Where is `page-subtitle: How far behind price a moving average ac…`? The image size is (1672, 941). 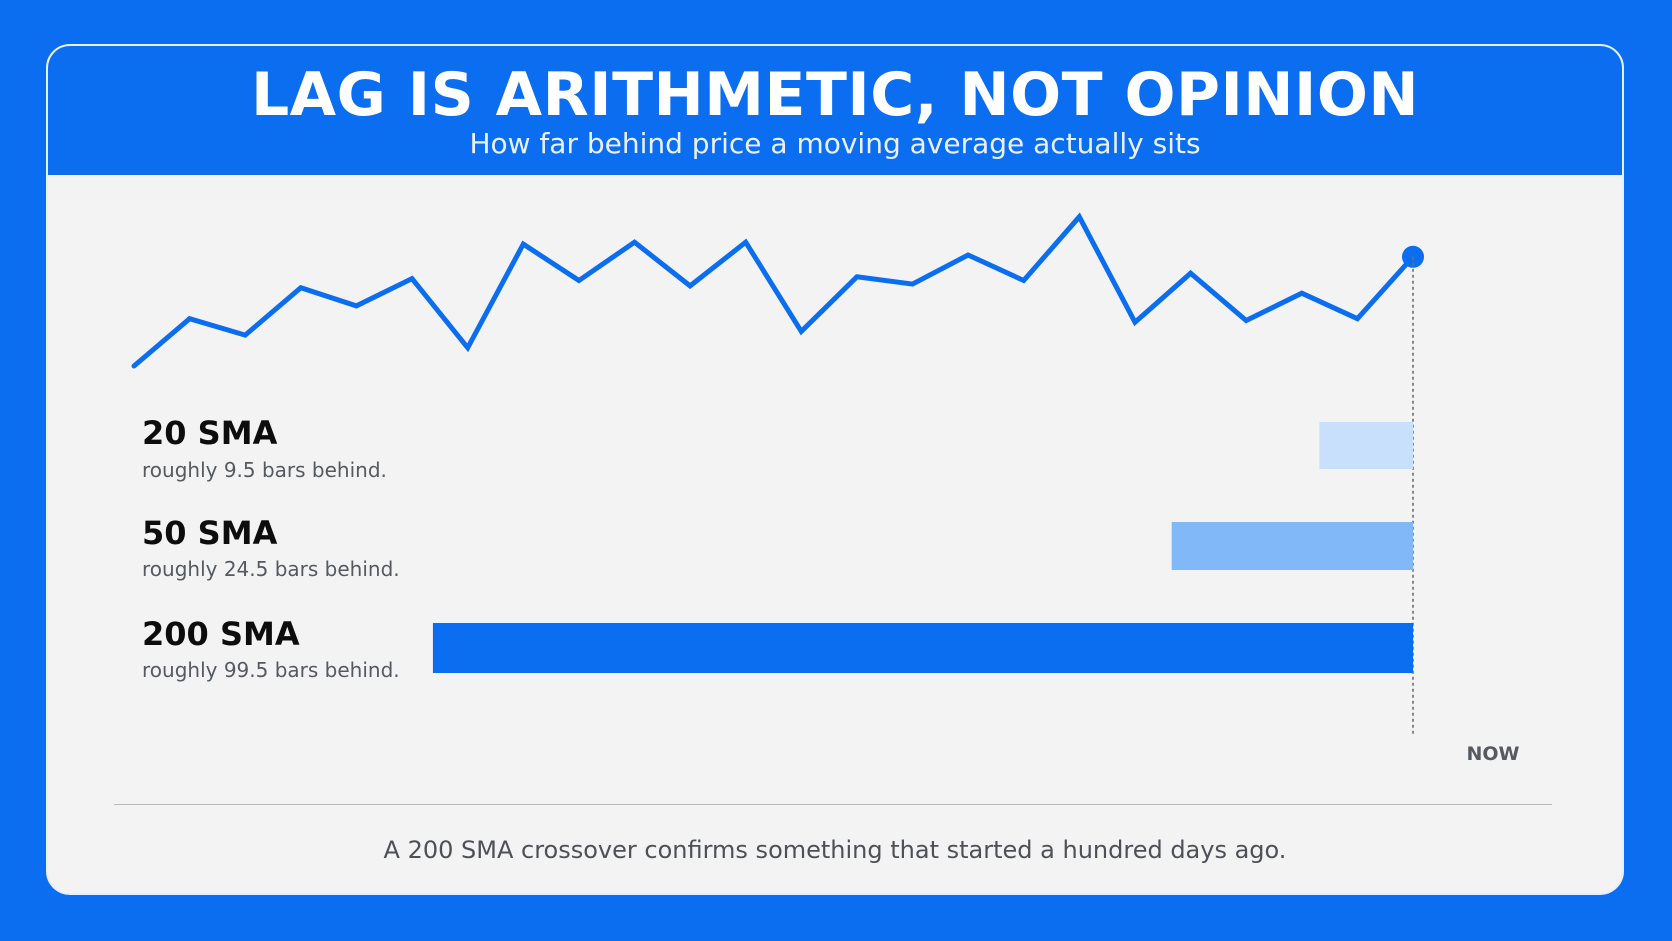 page-subtitle: How far behind price a moving average ac… is located at coordinates (835, 143).